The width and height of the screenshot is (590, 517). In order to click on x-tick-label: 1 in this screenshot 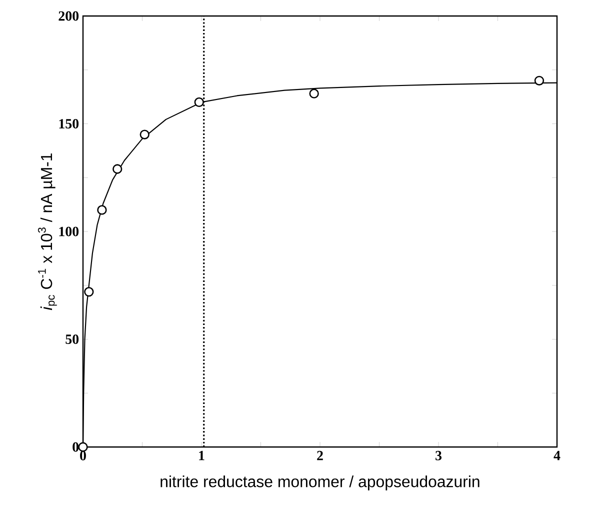, I will do `click(201, 455)`.